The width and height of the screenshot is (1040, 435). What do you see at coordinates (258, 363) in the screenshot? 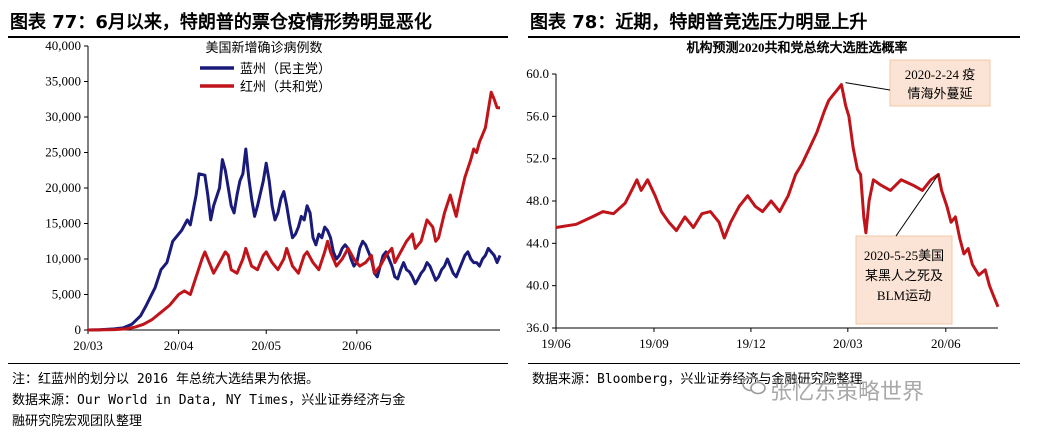
I see `left-bottom-rule` at bounding box center [258, 363].